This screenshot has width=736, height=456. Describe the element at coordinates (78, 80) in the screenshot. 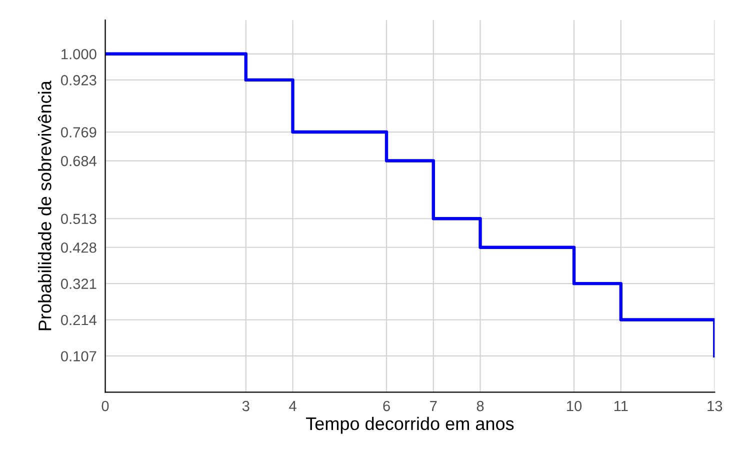

I see `y-tick-label: 0.923` at that location.